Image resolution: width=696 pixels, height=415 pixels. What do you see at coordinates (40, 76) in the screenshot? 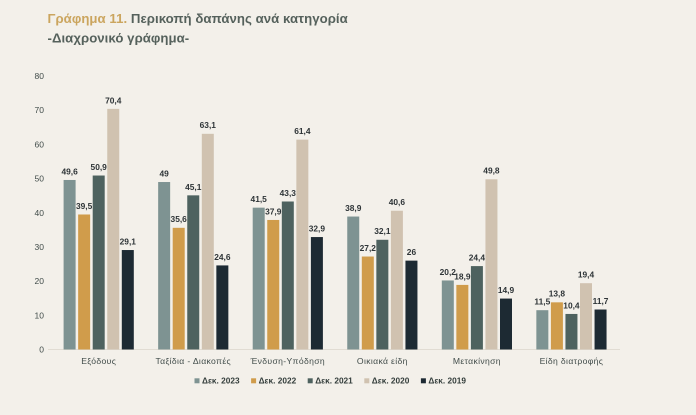
I see `svg-text: 80` at bounding box center [40, 76].